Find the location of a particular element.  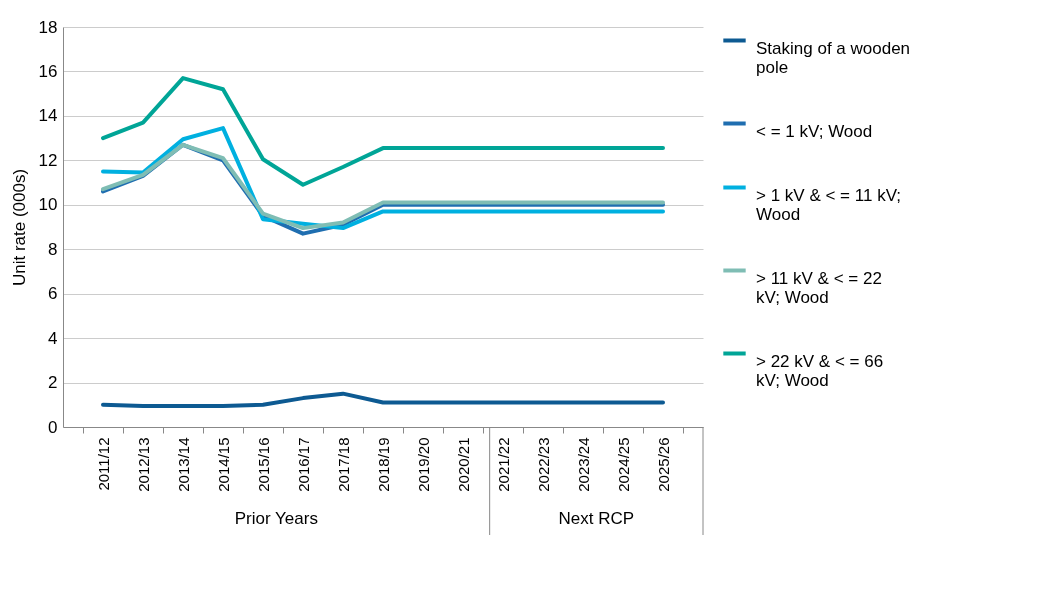

x-tick-label: 2020/21 is located at coordinates (463, 464).